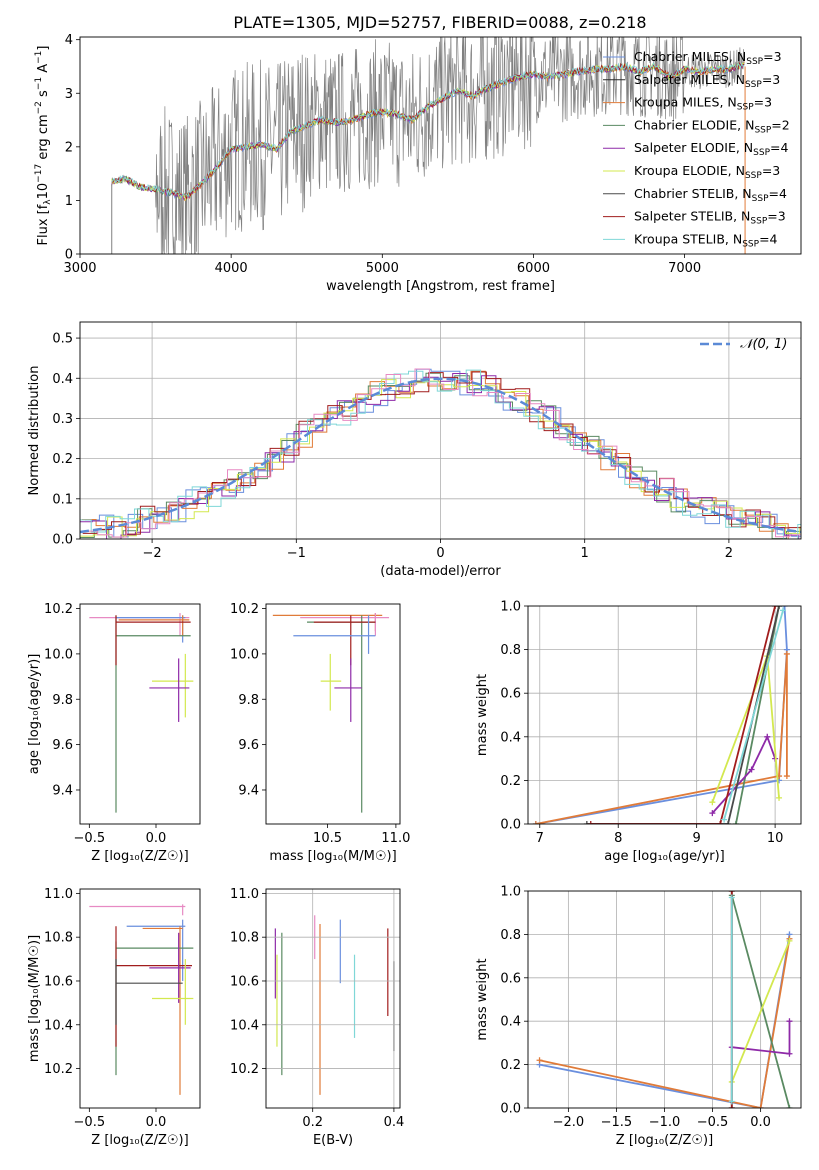 The height and width of the screenshot is (1170, 819). Describe the element at coordinates (231, 268) in the screenshot. I see `x-tick-label: 4000` at that location.